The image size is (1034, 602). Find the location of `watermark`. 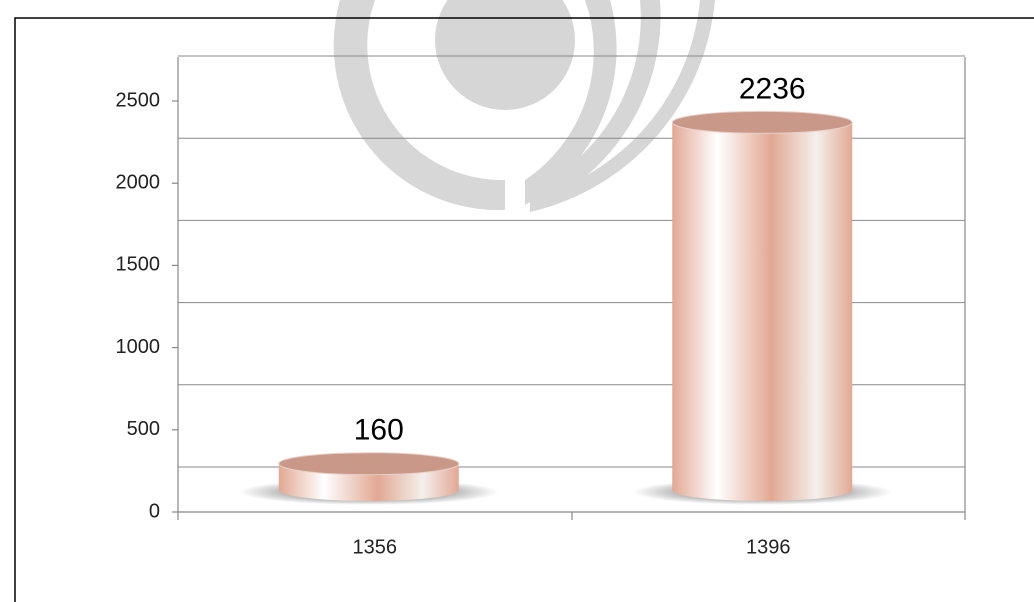

watermark is located at coordinates (524, 106).